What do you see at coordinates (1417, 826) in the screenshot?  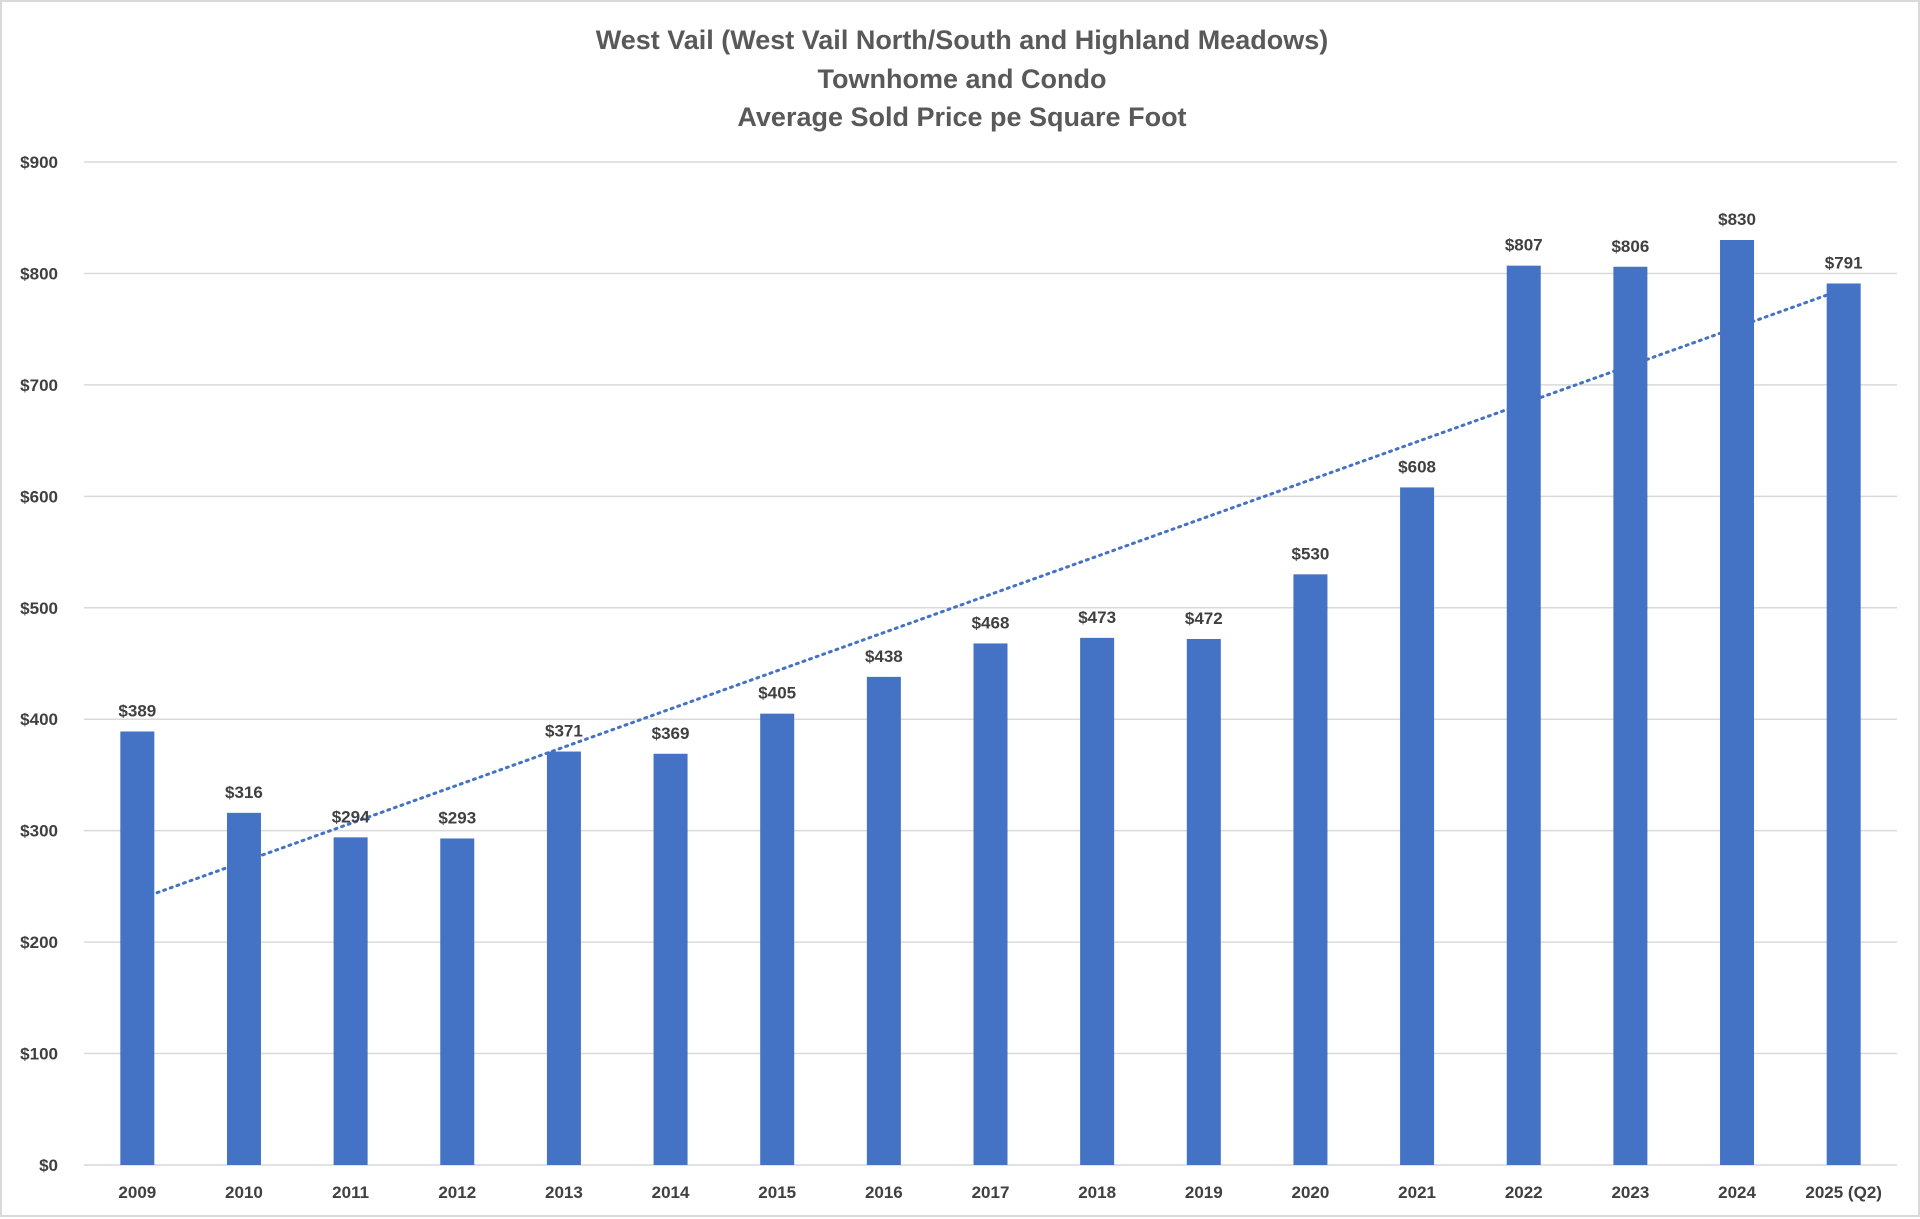 I see `bar-2021` at bounding box center [1417, 826].